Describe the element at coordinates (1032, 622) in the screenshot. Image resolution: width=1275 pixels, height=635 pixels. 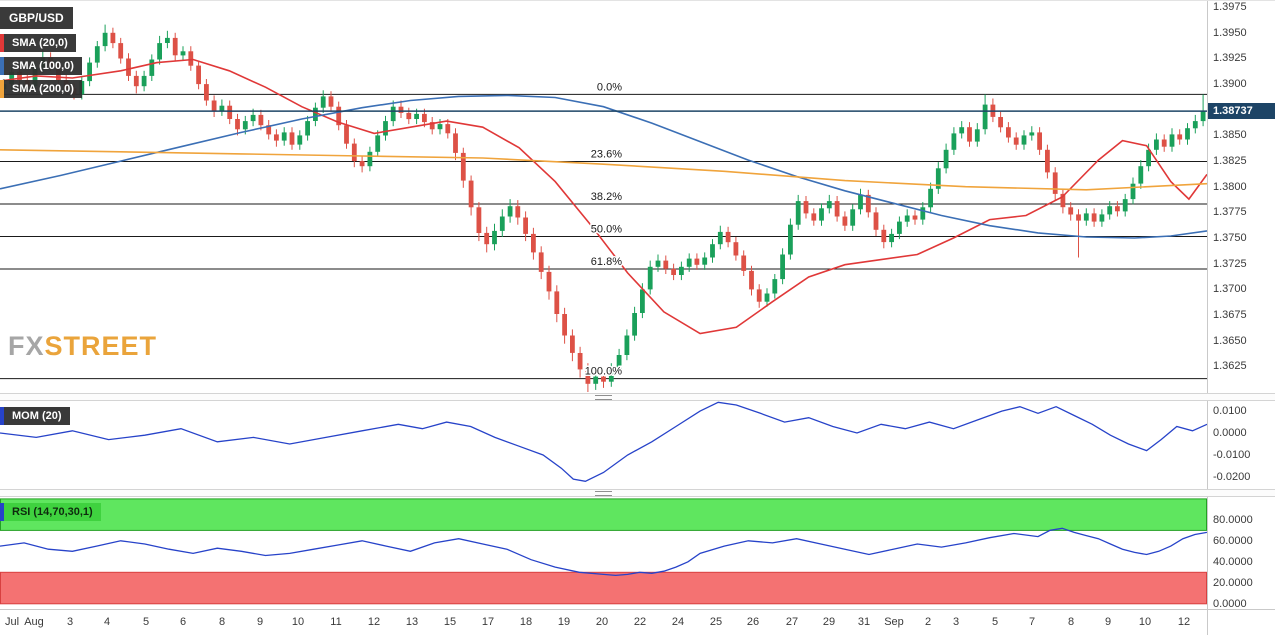
I see `time-axis-label: 7` at that location.